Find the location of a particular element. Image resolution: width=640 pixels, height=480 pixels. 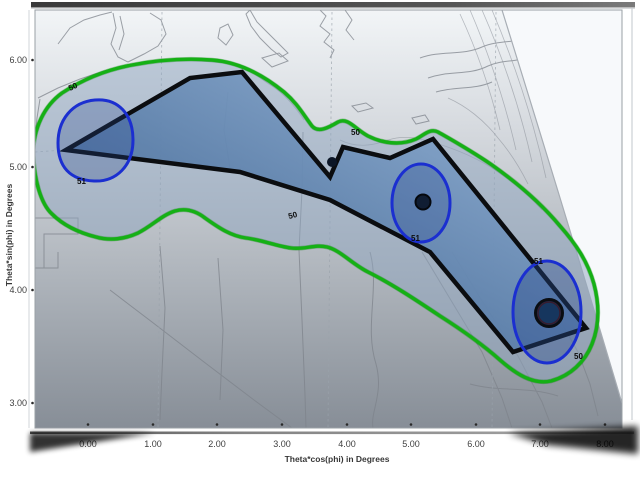

bottom-left-shadow is located at coordinates (92, 442).